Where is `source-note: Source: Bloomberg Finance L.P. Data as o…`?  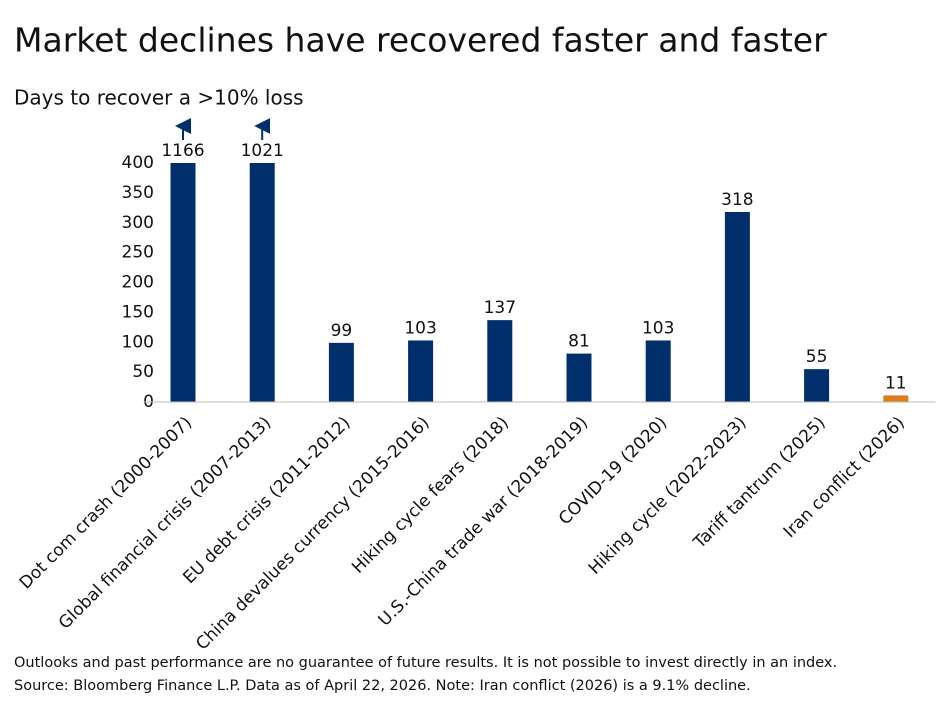 source-note: Source: Bloomberg Finance L.P. Data as o… is located at coordinates (382, 686).